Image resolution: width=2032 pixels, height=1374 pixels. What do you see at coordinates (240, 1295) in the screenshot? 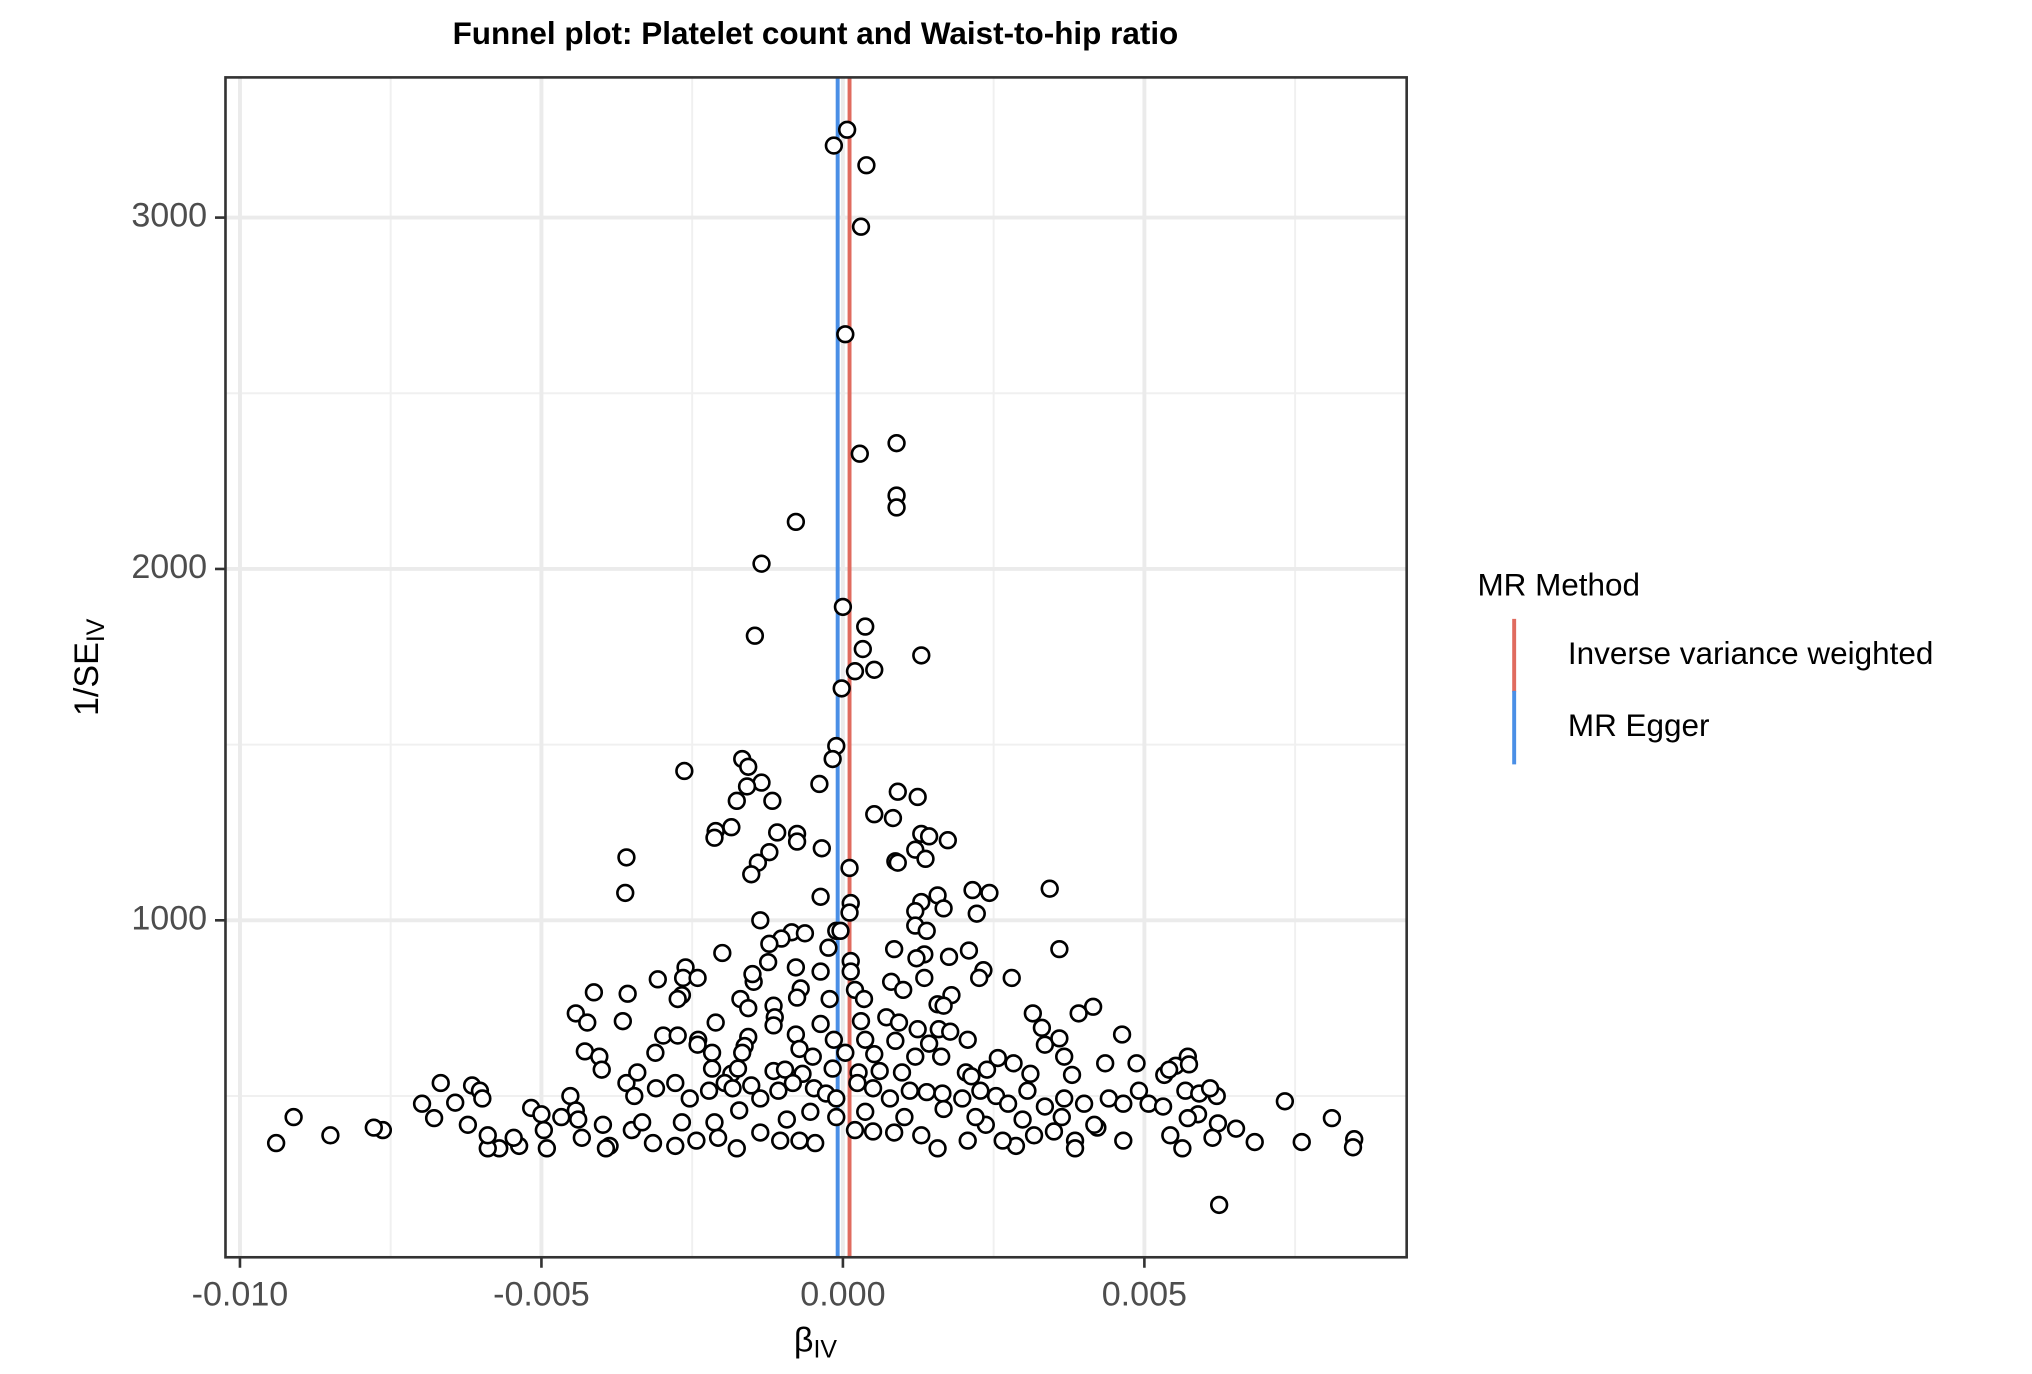
I see `x-tick-label: -0.010` at bounding box center [240, 1295].